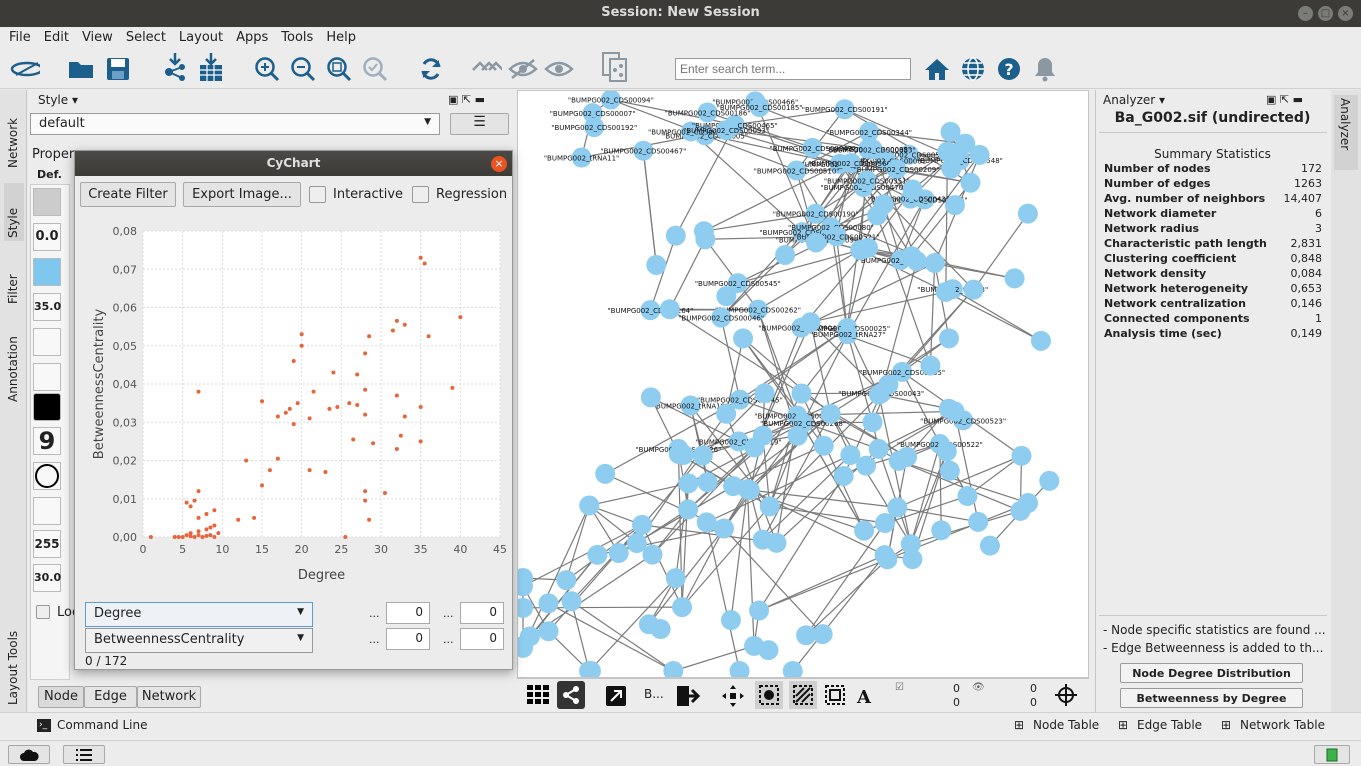 The height and width of the screenshot is (766, 1361). What do you see at coordinates (47, 544) in the screenshot?
I see `transparency-default: 255` at bounding box center [47, 544].